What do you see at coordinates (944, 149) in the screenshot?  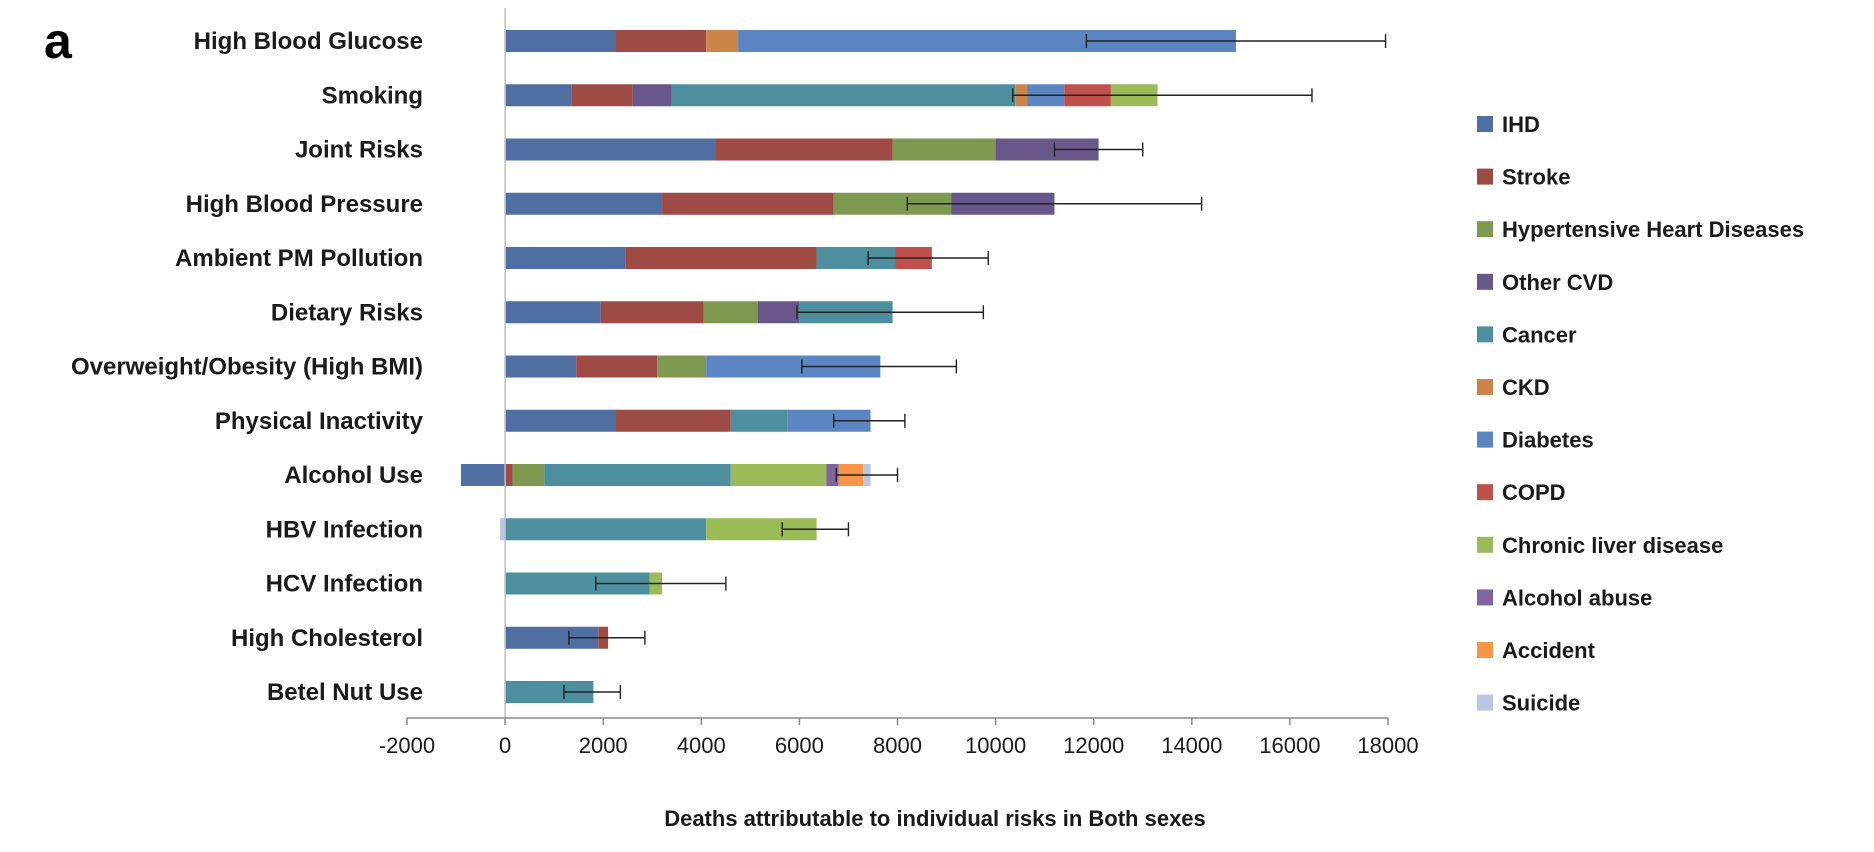 I see `bar-joint-risks-hypertensive-heart-diseases` at bounding box center [944, 149].